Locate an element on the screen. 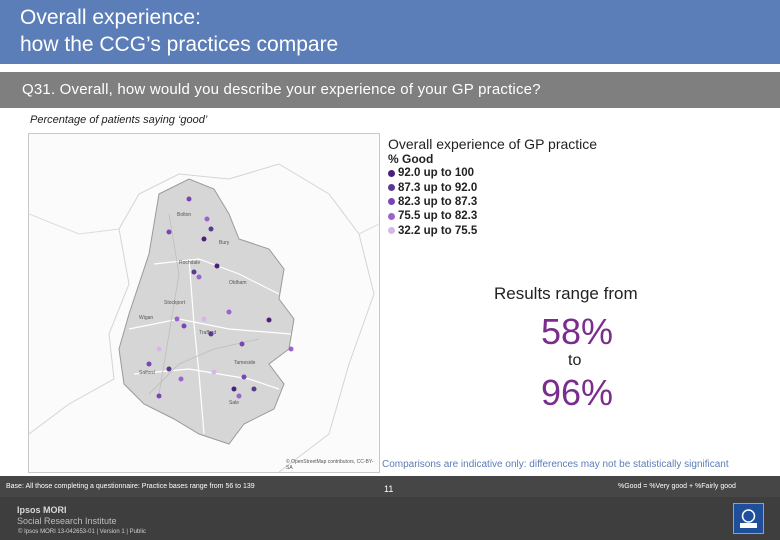 This screenshot has width=780, height=540. ipsos-logo-graphic is located at coordinates (748, 518).